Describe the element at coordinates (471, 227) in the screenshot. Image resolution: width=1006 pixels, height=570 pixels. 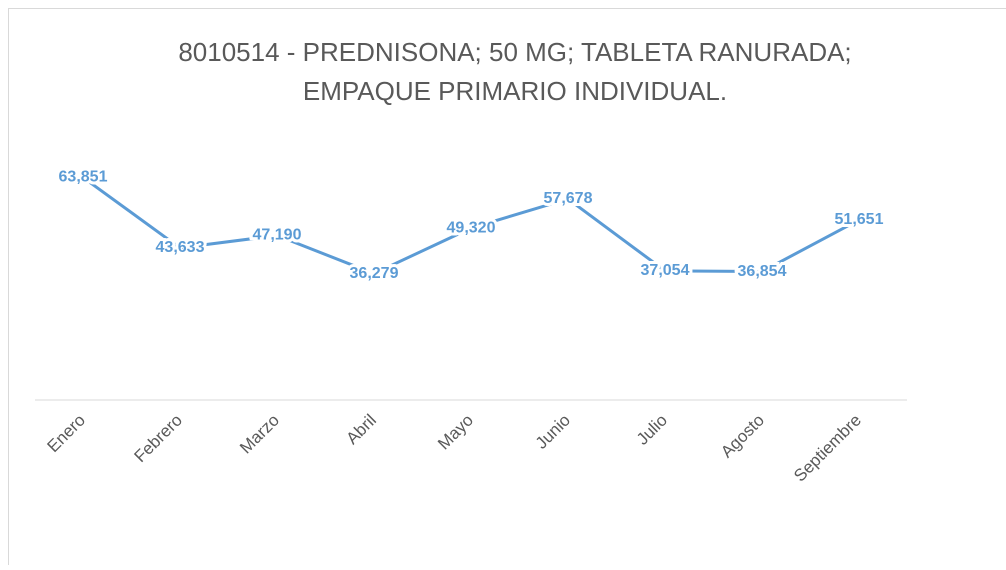
I see `data-label: 49,320` at that location.